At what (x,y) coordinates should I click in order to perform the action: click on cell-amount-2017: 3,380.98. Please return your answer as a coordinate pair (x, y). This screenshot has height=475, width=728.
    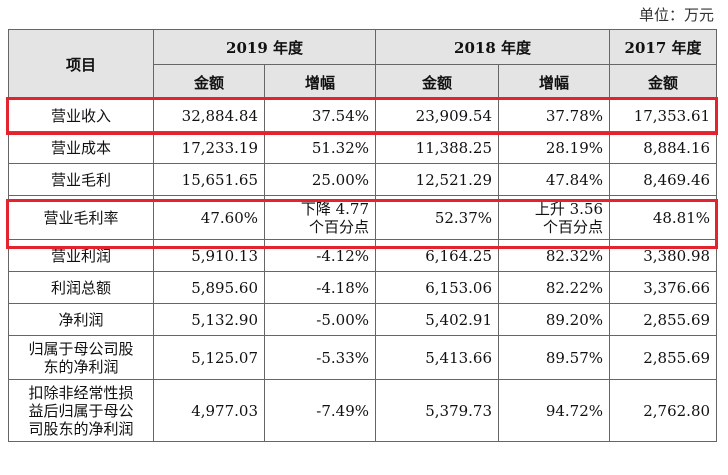
    Looking at the image, I should click on (663, 255).